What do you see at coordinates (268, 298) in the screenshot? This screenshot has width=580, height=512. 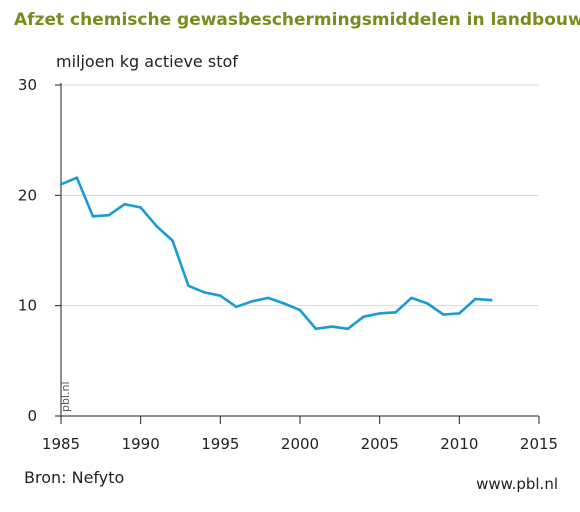 I see `data-point-1998` at bounding box center [268, 298].